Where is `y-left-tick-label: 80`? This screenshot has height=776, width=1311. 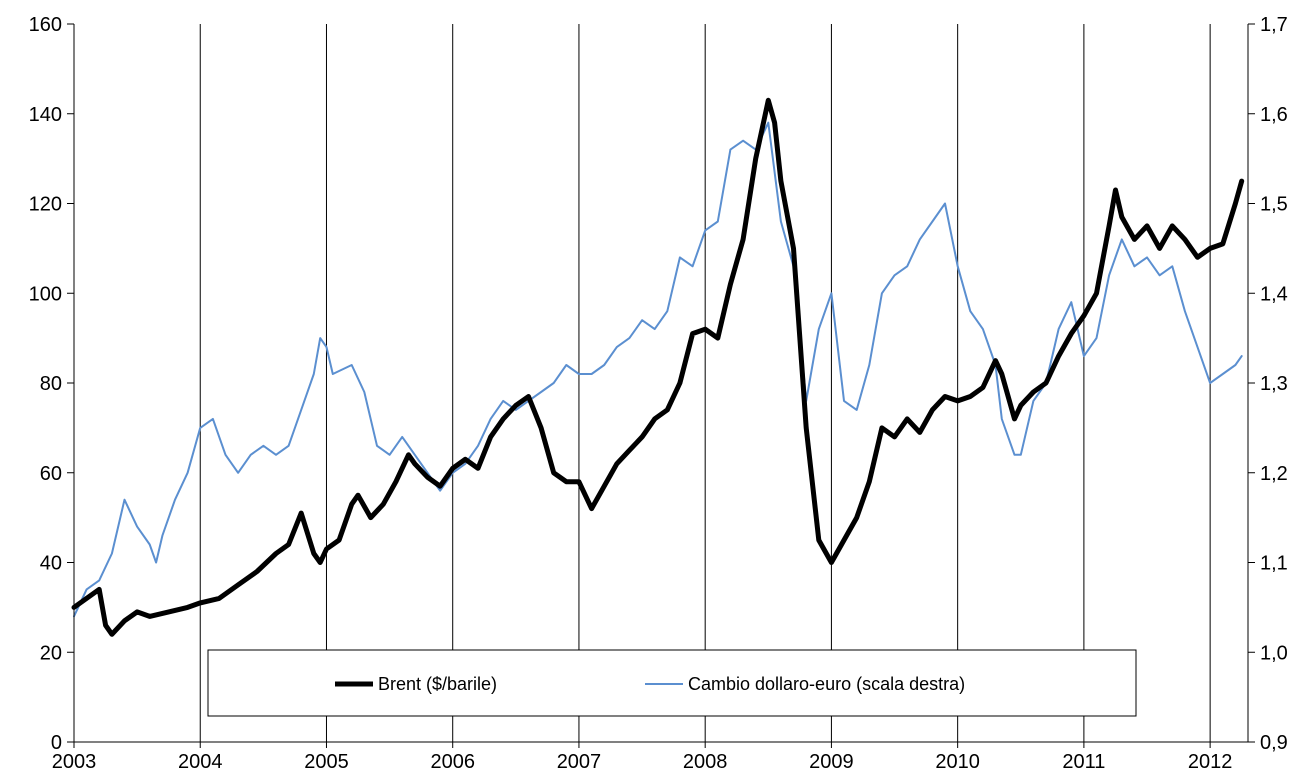
y-left-tick-label: 80 is located at coordinates (51, 384).